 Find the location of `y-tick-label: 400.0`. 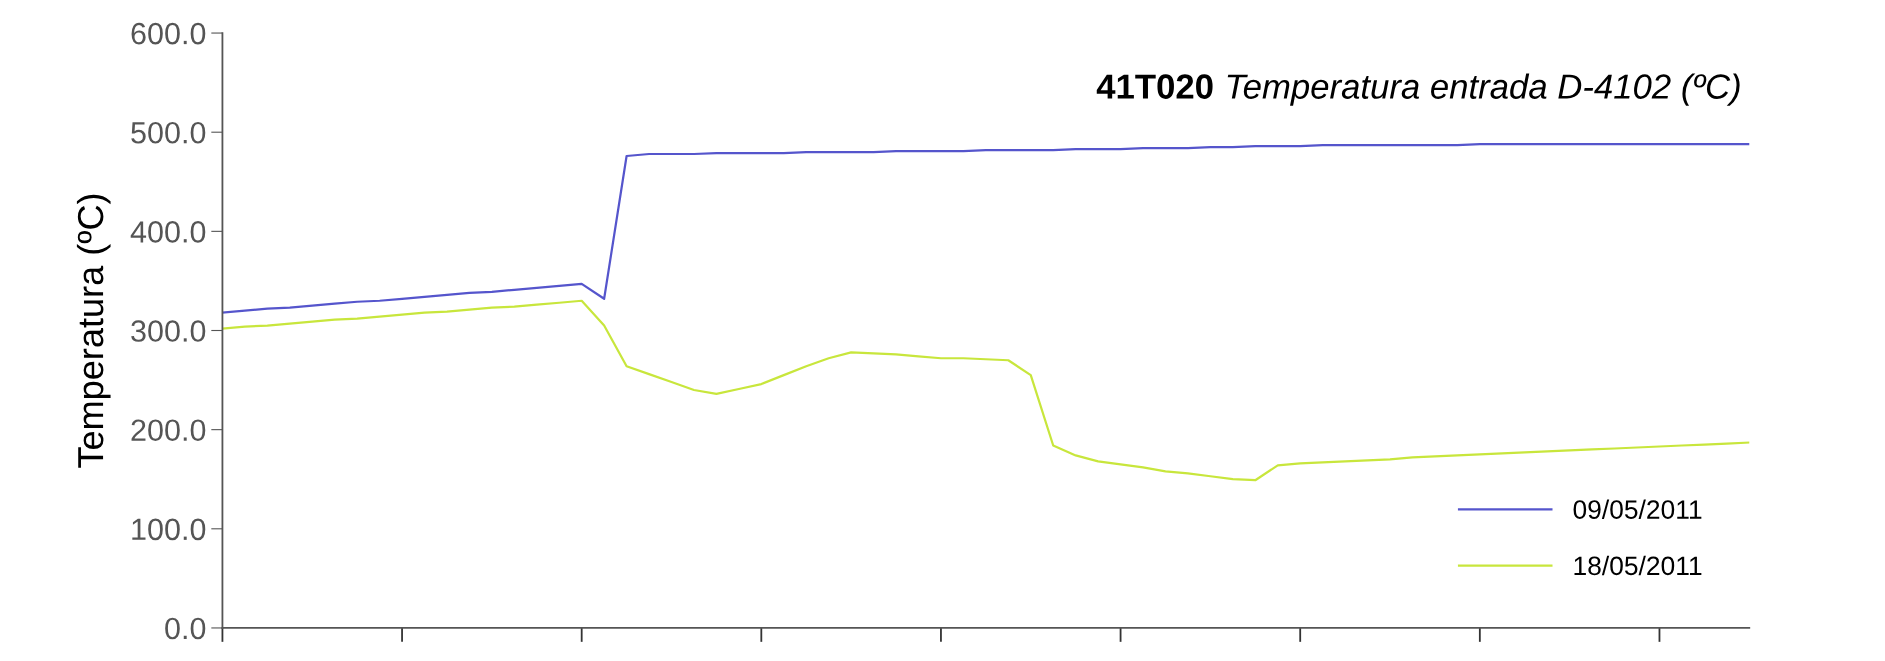

y-tick-label: 400.0 is located at coordinates (168, 232).